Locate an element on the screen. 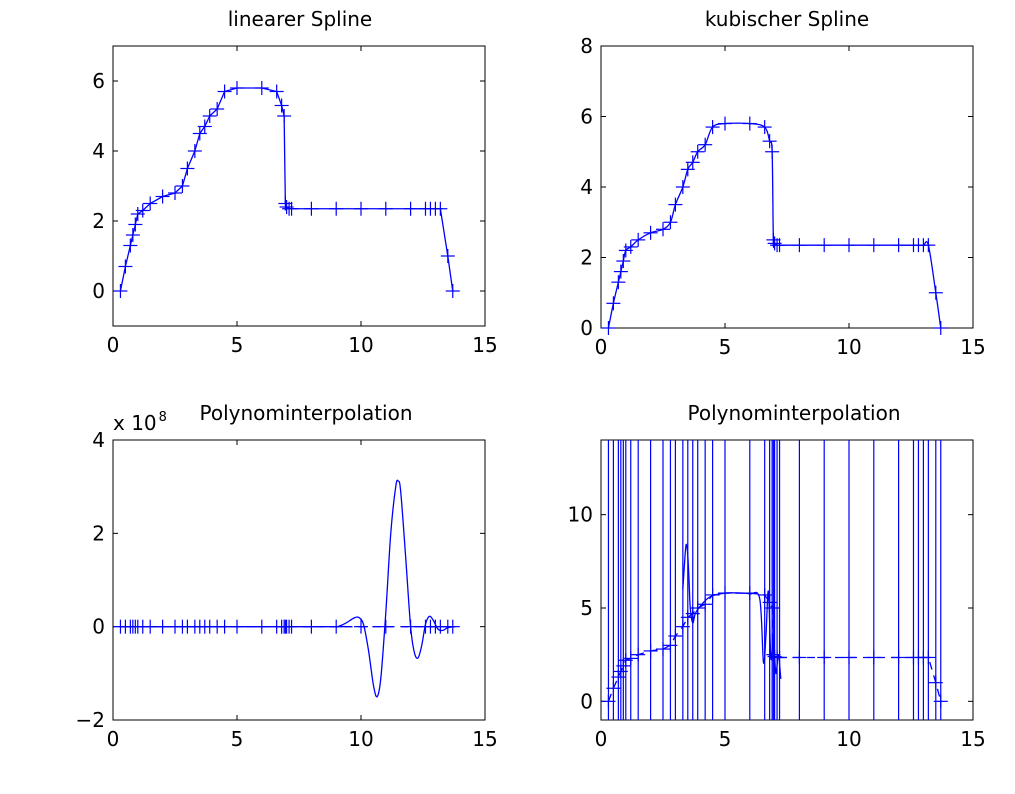 Image resolution: width=1015 pixels, height=794 pixels. y-tick-label: 5 is located at coordinates (586, 608).